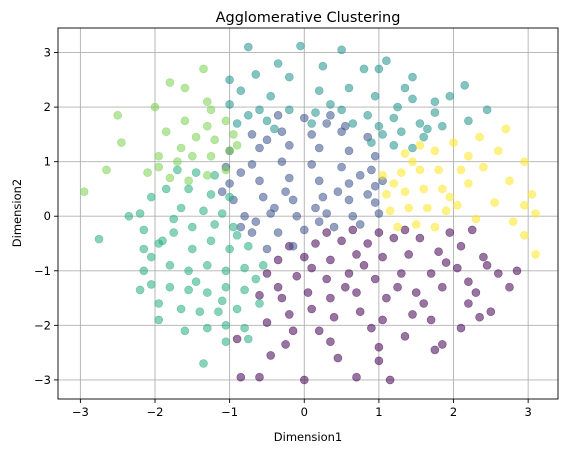  I want to click on x-tick-label: −1, so click(229, 412).